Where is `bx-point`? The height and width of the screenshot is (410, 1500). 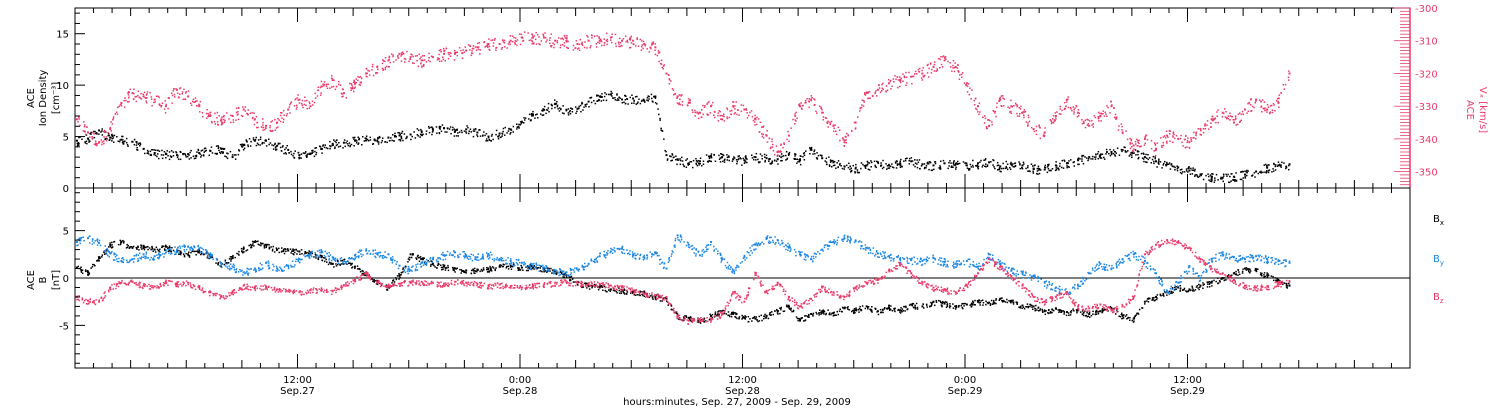
bx-point is located at coordinates (755, 318).